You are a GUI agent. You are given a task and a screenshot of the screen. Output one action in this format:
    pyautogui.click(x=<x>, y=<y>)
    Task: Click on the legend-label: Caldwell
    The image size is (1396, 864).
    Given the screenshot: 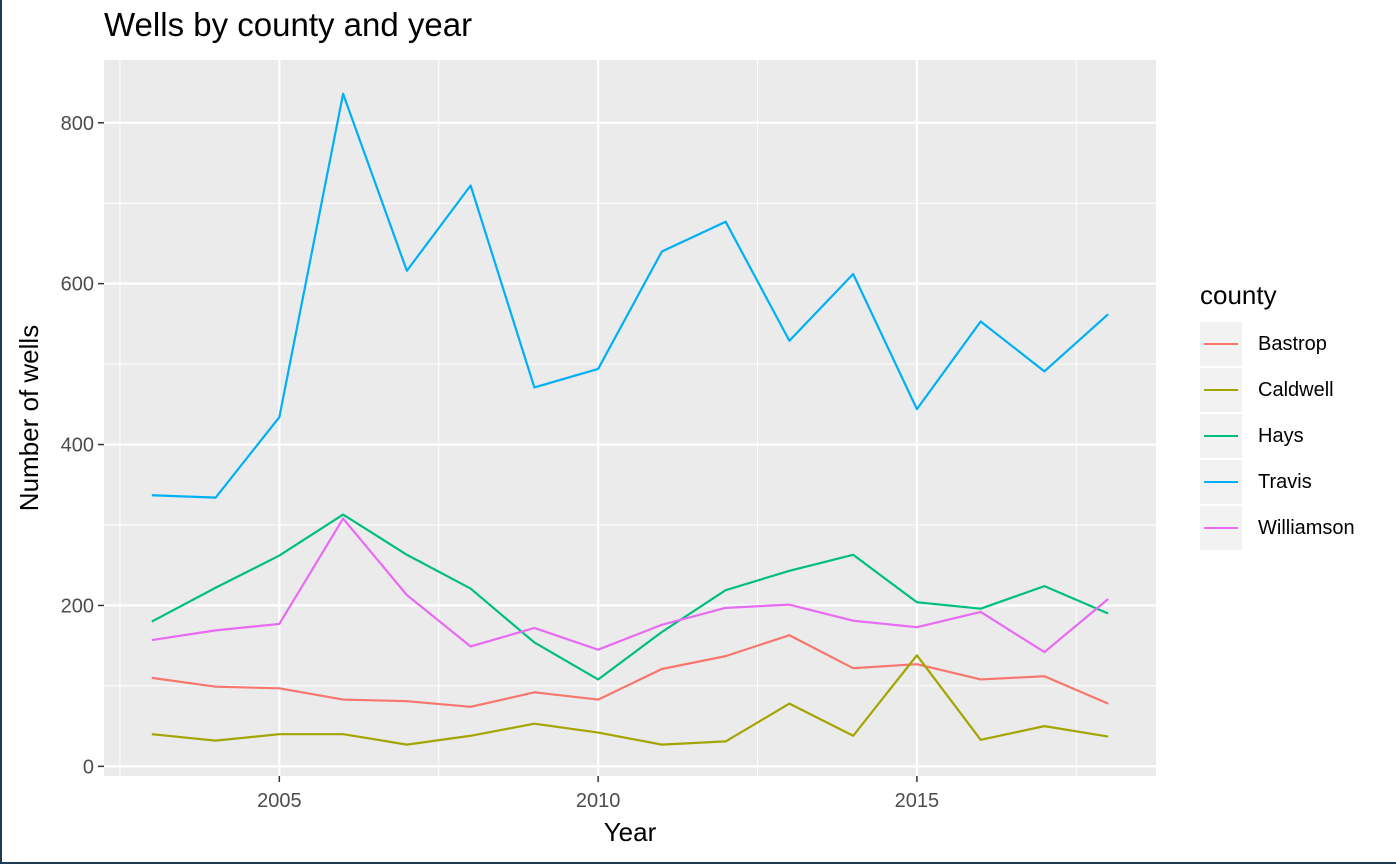 What is the action you would take?
    pyautogui.click(x=1296, y=389)
    